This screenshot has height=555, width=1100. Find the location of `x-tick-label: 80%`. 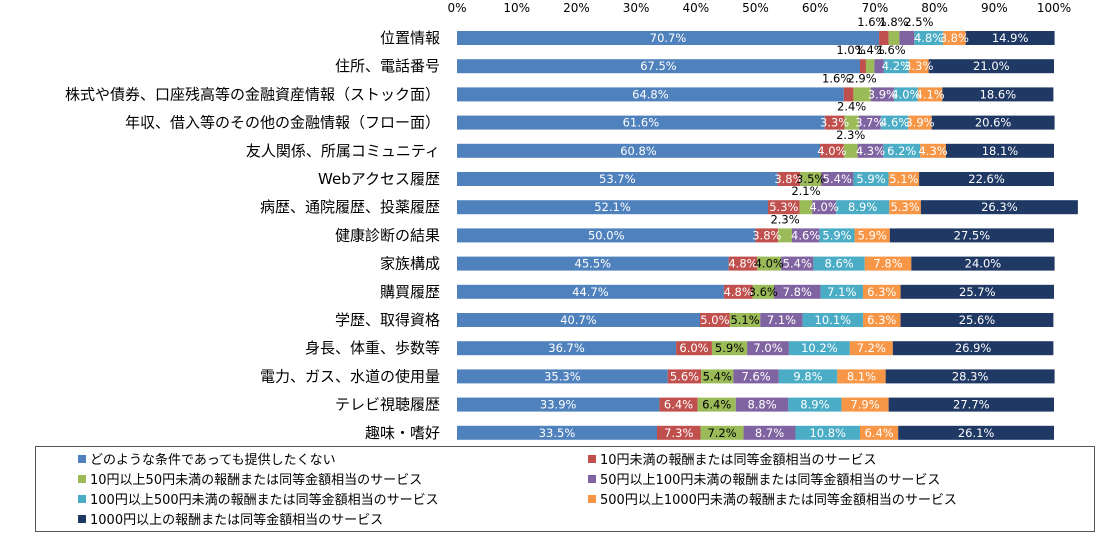

x-tick-label: 80% is located at coordinates (934, 8).